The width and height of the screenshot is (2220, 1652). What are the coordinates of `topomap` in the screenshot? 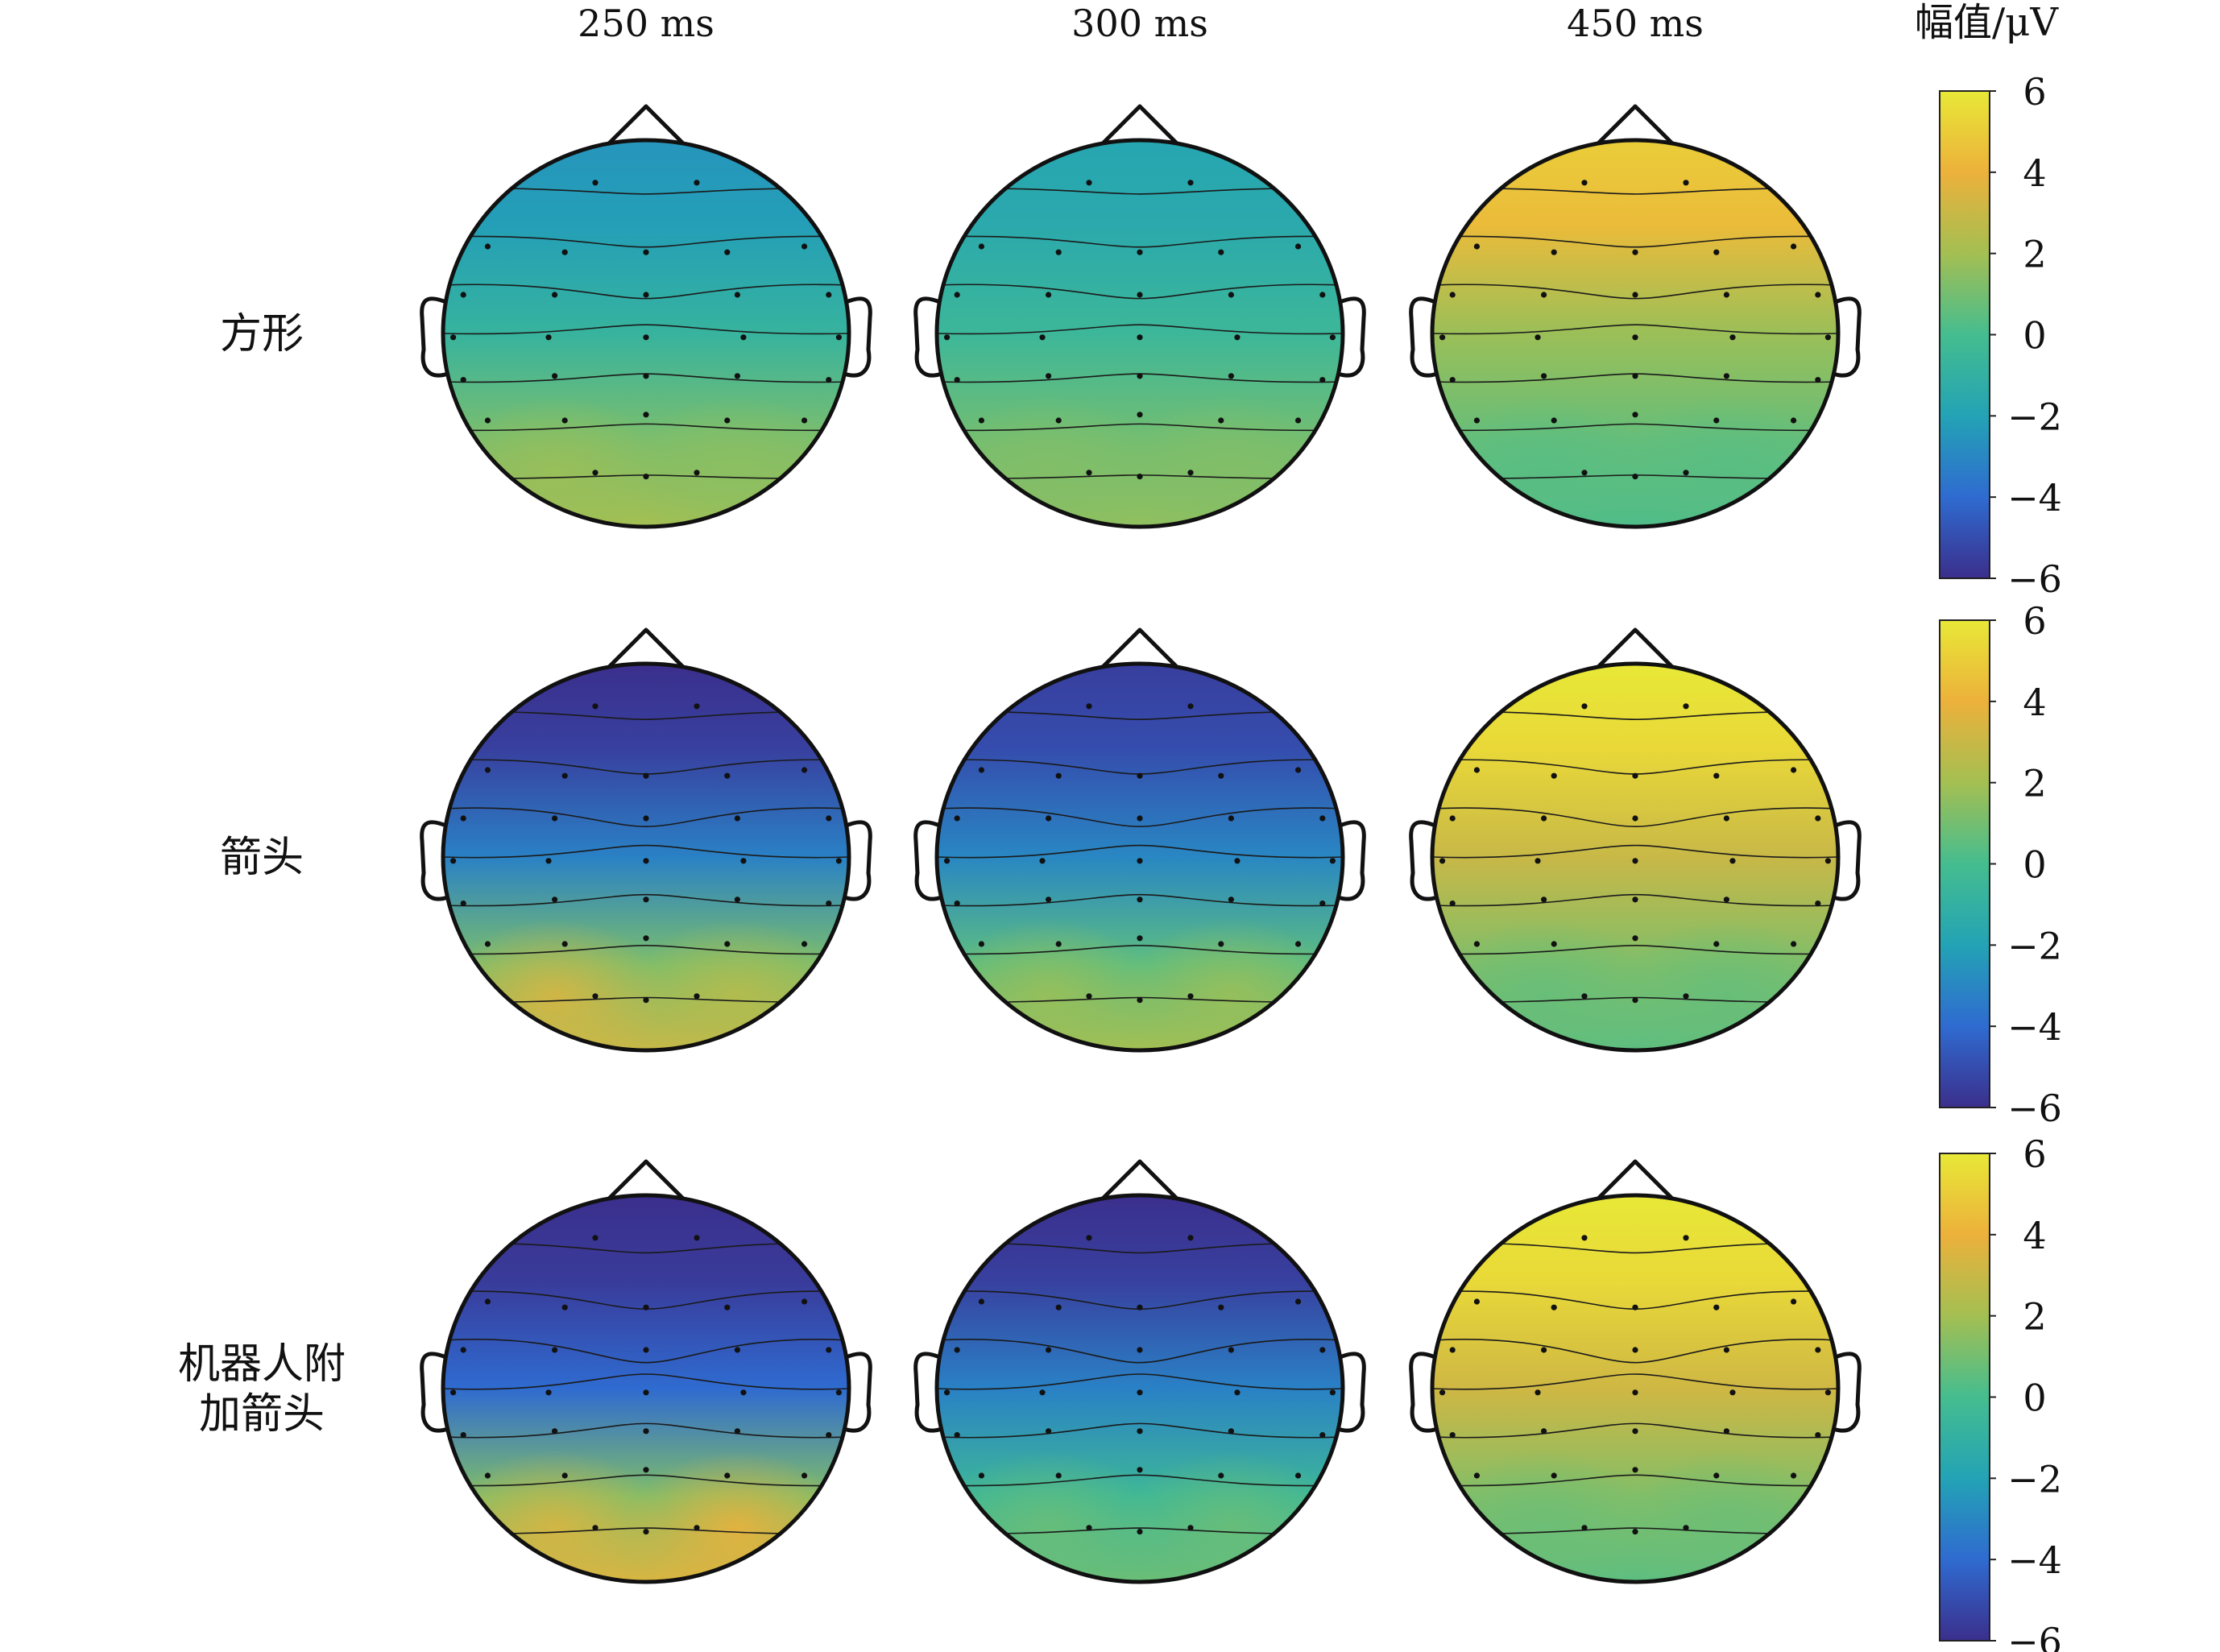 It's located at (1139, 1371).